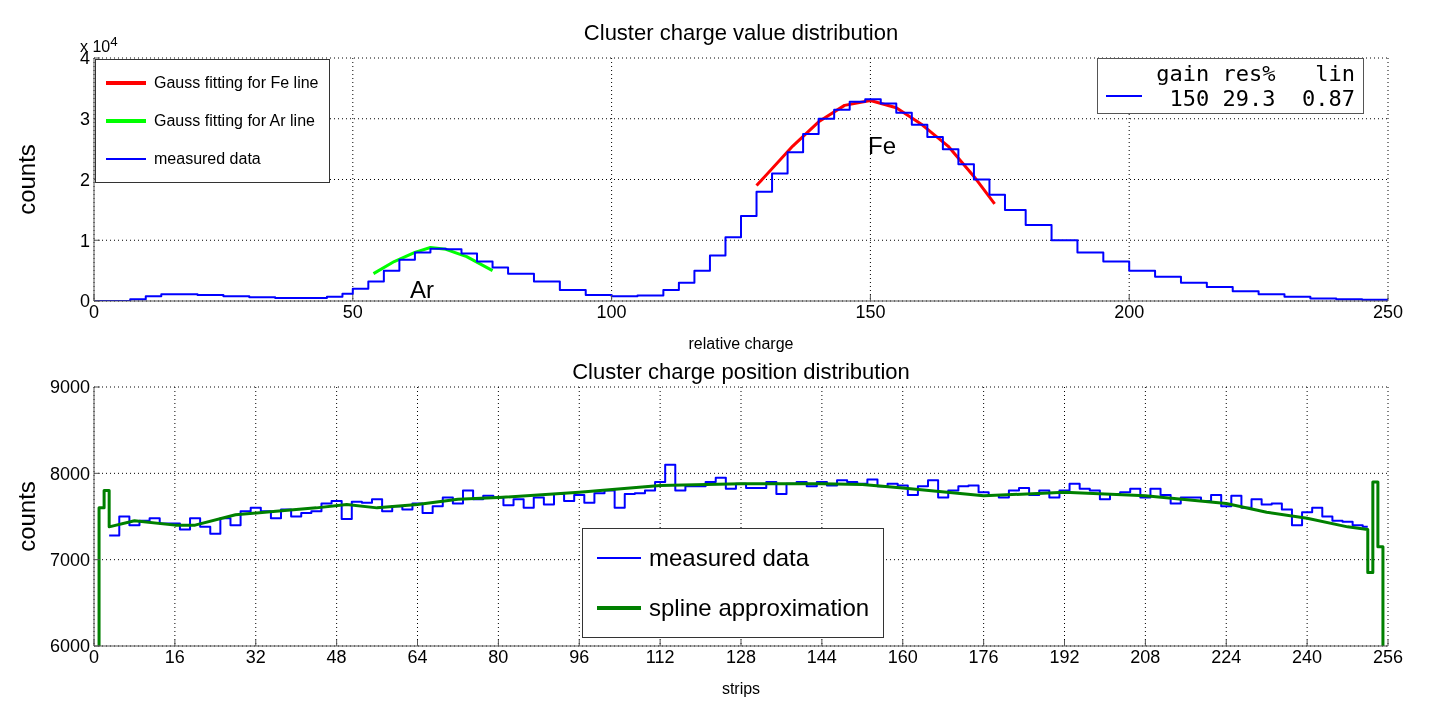 The height and width of the screenshot is (701, 1437). Describe the element at coordinates (236, 83) in the screenshot. I see `legend-label: Gauss fitting for Fe line` at that location.